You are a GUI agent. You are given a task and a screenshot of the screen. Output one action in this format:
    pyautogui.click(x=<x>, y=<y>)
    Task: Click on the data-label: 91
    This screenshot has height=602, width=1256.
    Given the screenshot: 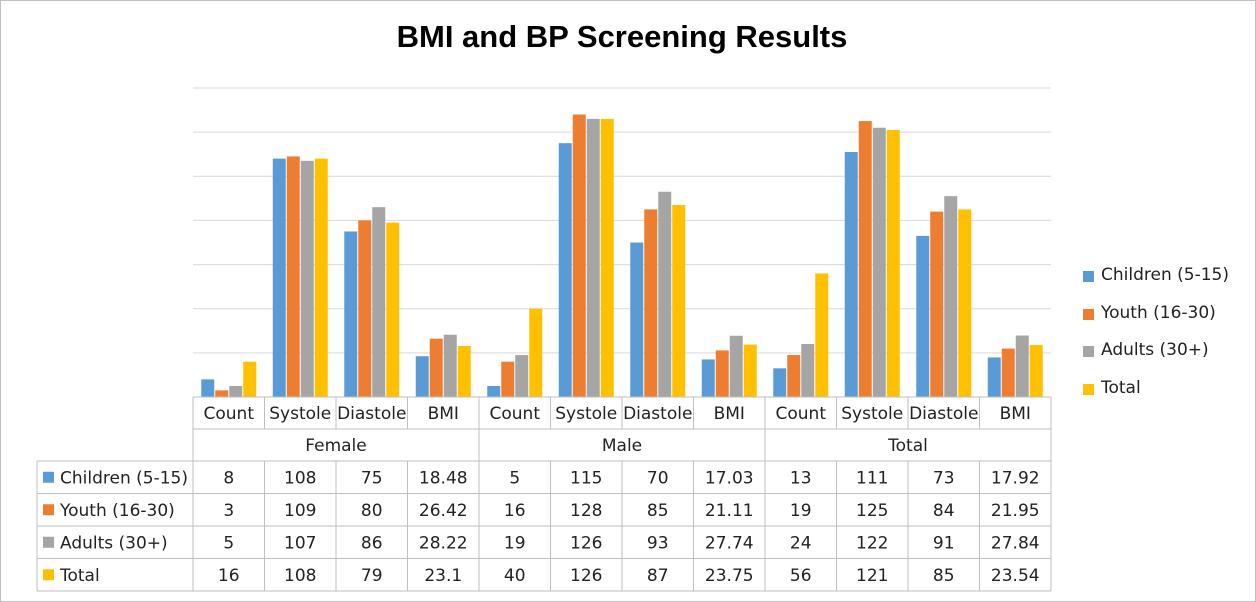 What is the action you would take?
    pyautogui.click(x=944, y=543)
    